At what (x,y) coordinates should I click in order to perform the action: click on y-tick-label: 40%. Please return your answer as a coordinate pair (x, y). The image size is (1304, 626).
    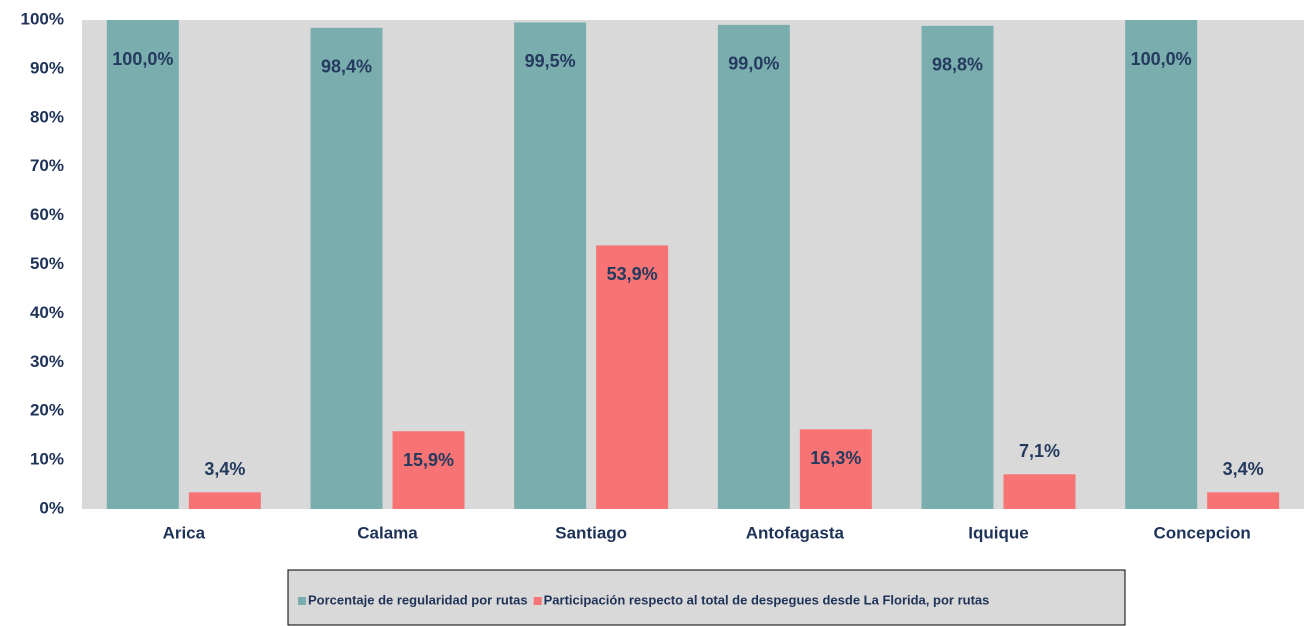
    Looking at the image, I should click on (47, 312).